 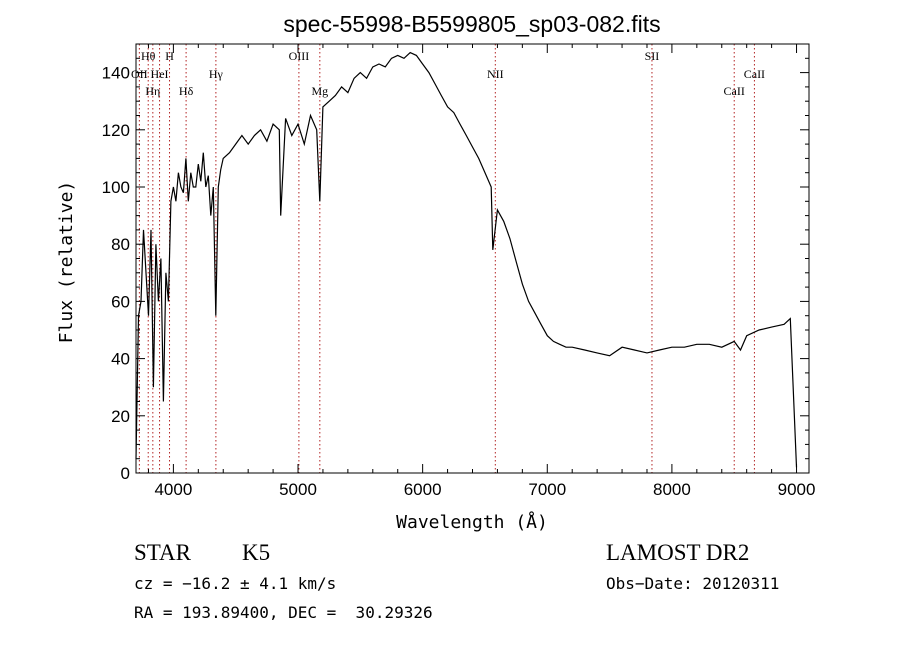 What do you see at coordinates (423, 489) in the screenshot?
I see `x-tick-label: 6000` at bounding box center [423, 489].